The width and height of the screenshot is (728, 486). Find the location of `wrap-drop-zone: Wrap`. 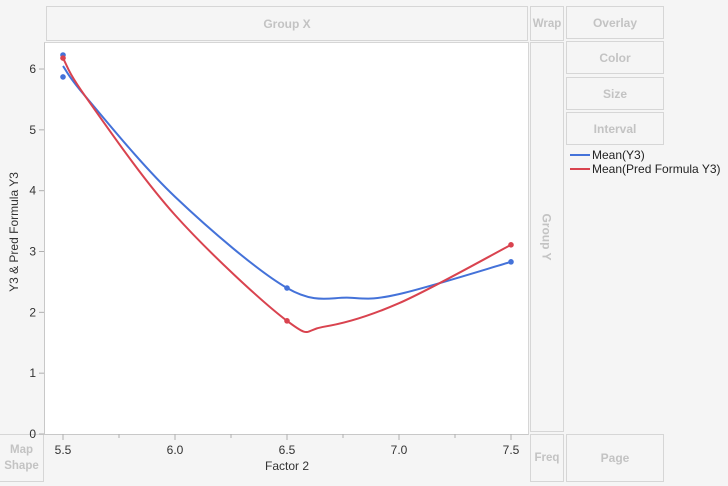

wrap-drop-zone: Wrap is located at coordinates (547, 23).